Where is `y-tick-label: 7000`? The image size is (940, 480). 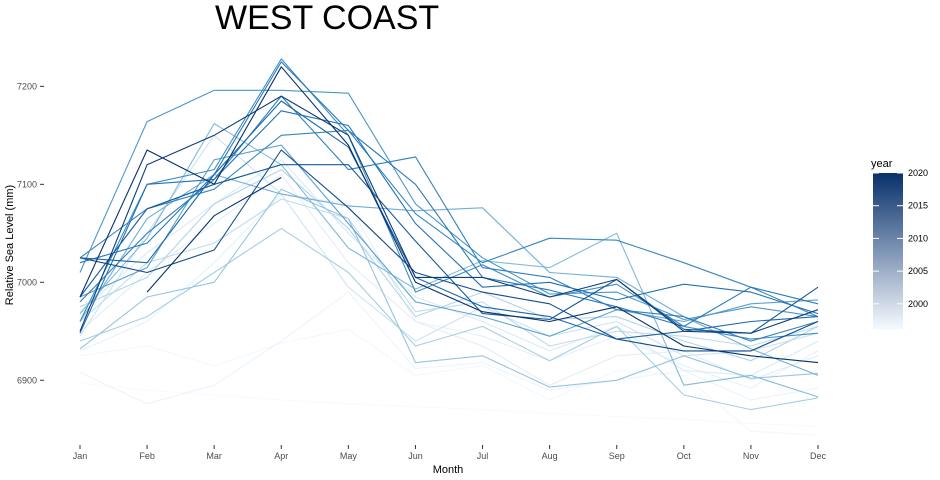
y-tick-label: 7000 is located at coordinates (27, 282).